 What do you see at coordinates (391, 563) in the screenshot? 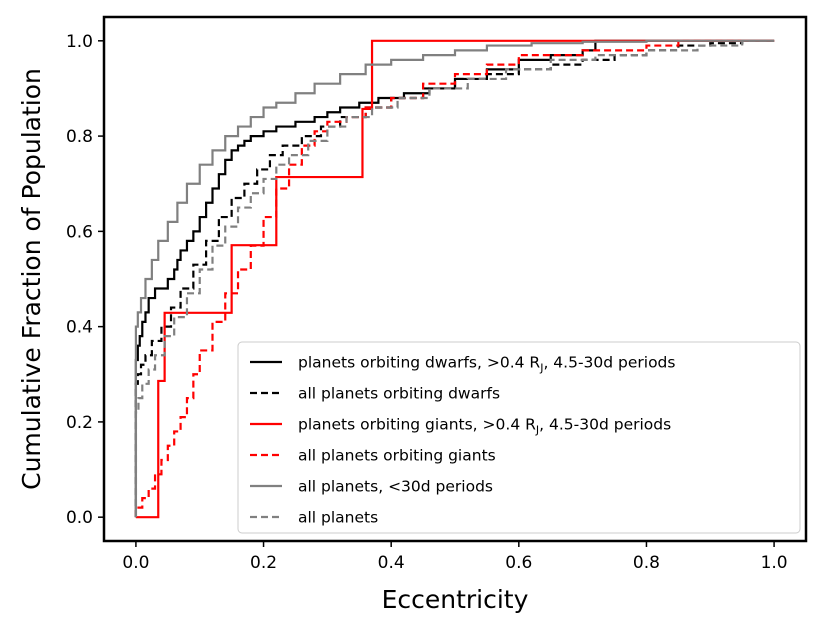
I see `x-tick-label: 0.4` at bounding box center [391, 563].